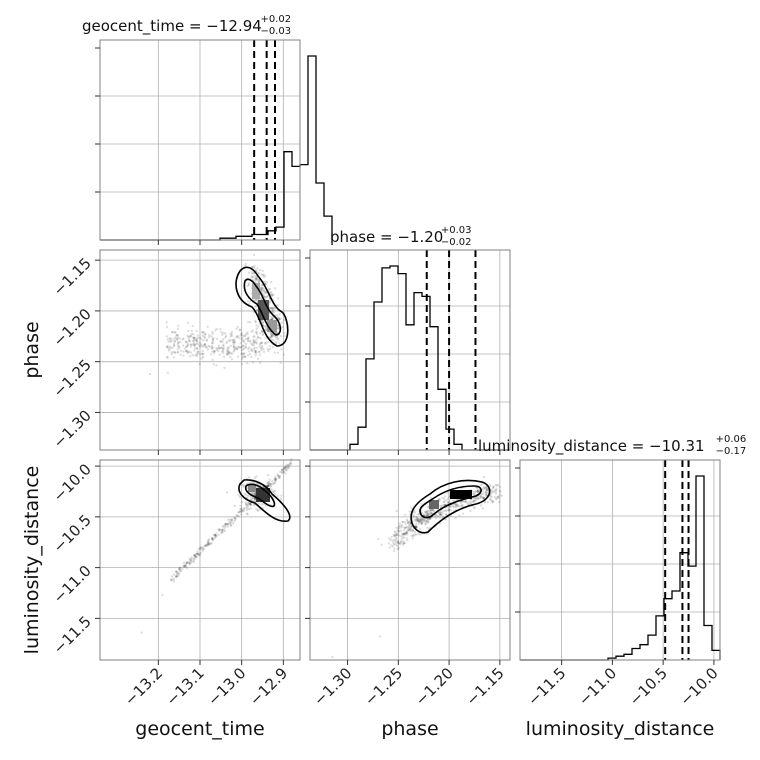  I want to click on x-axis-label-luminosity_distance: luminosity_distance, so click(620, 729).